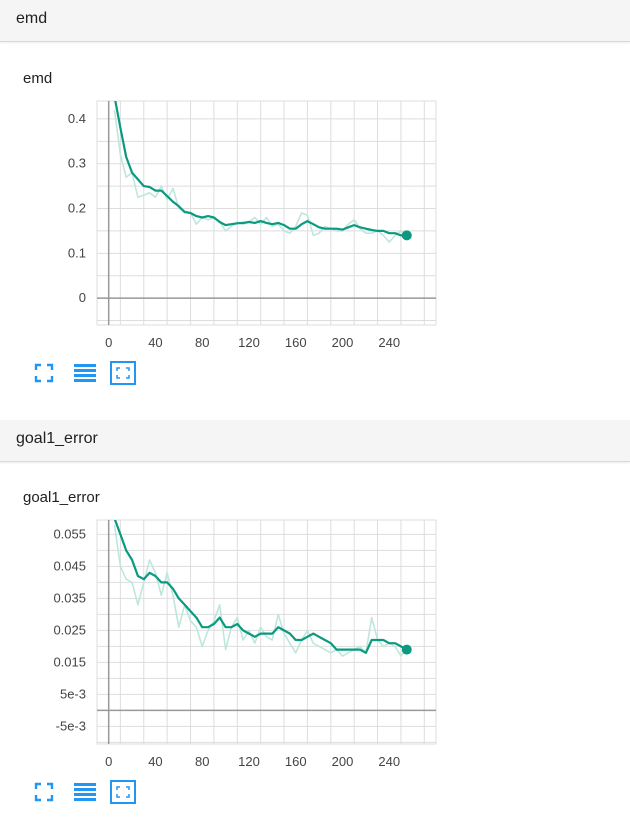 The image size is (630, 824). Describe the element at coordinates (82, 297) in the screenshot. I see `y-tick-label: 0` at that location.